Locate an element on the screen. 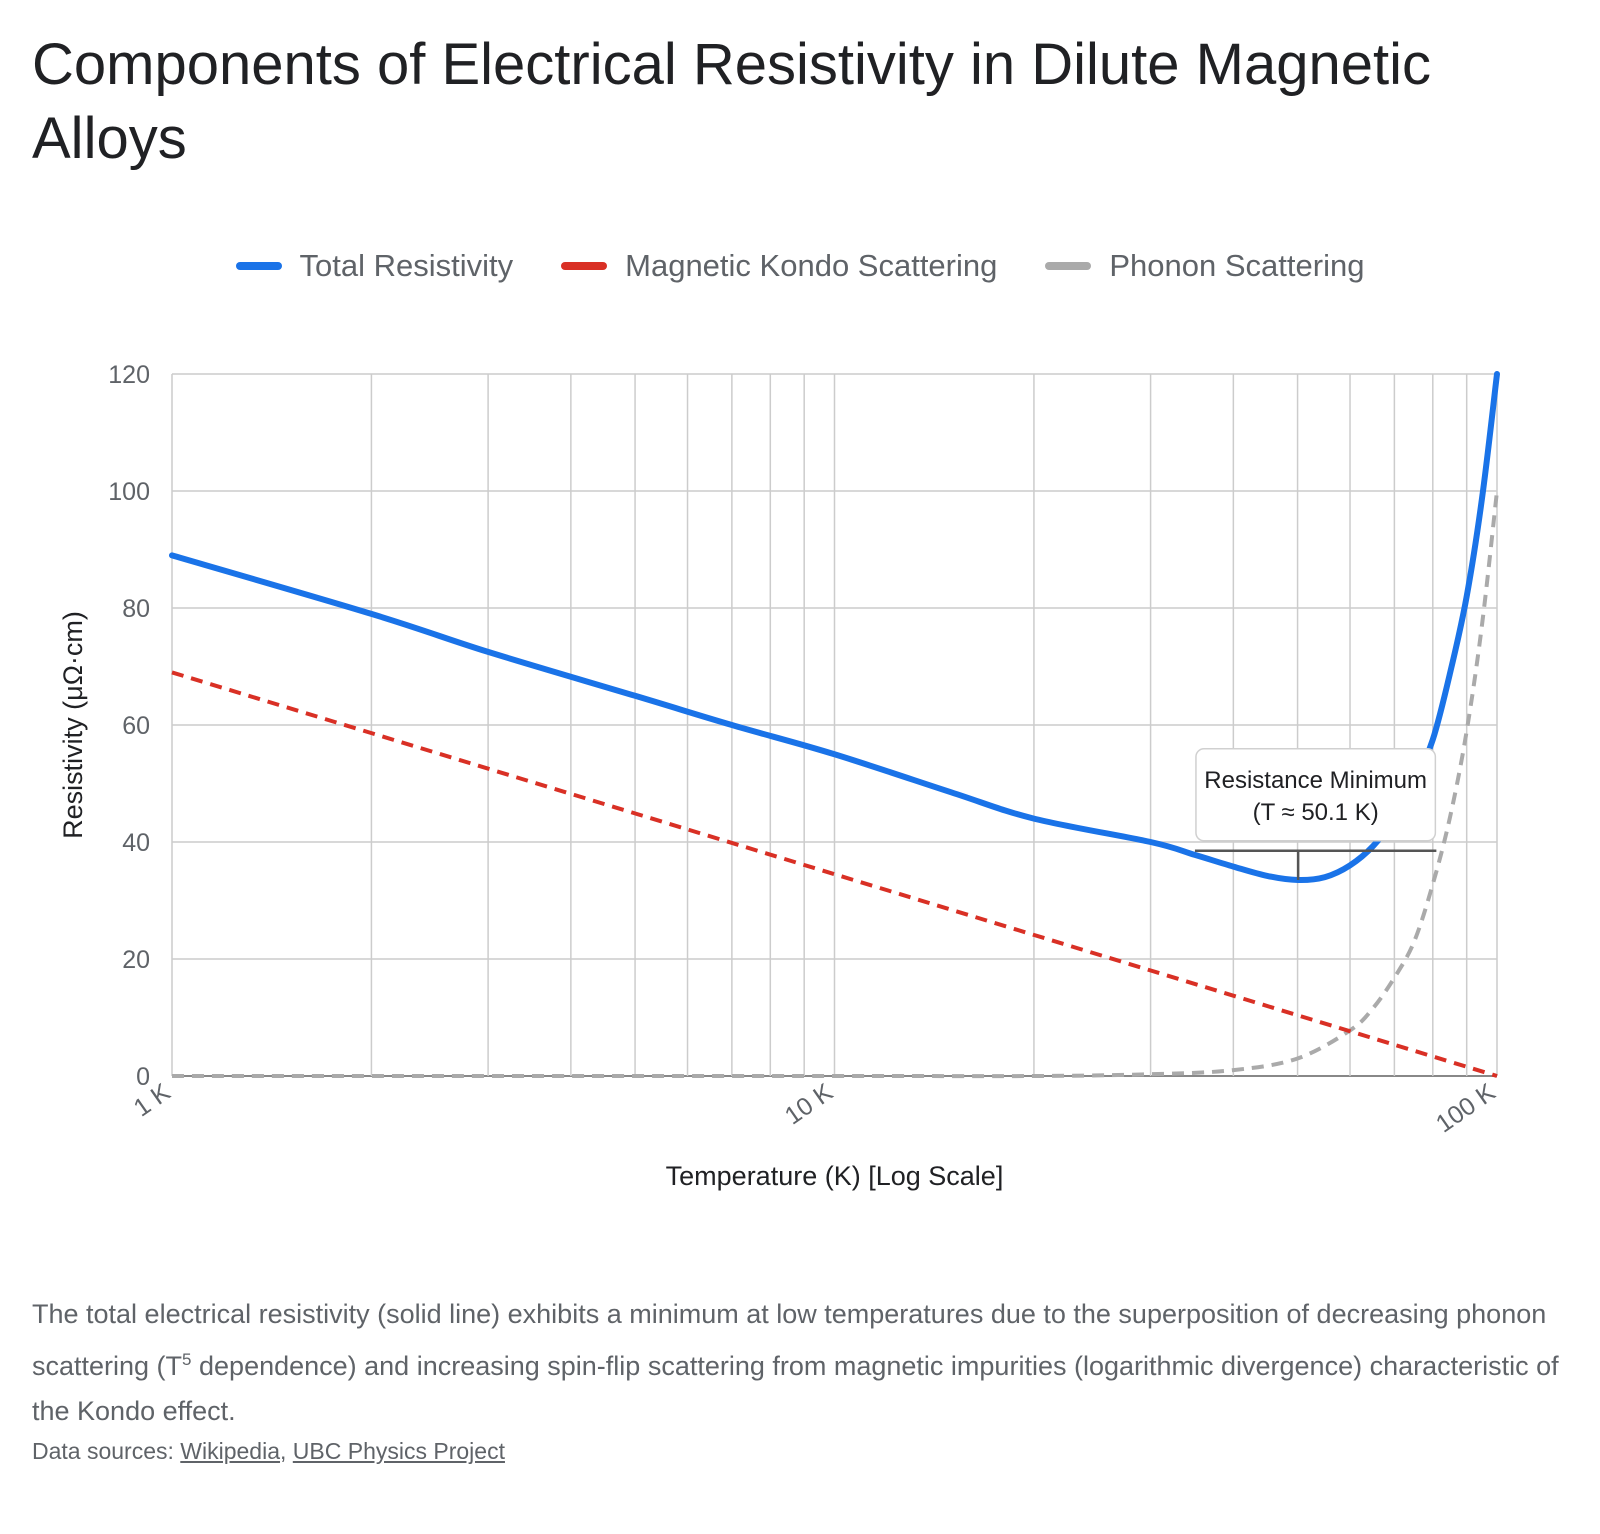 The image size is (1600, 1534). y-tick-label: 60 is located at coordinates (136, 726).